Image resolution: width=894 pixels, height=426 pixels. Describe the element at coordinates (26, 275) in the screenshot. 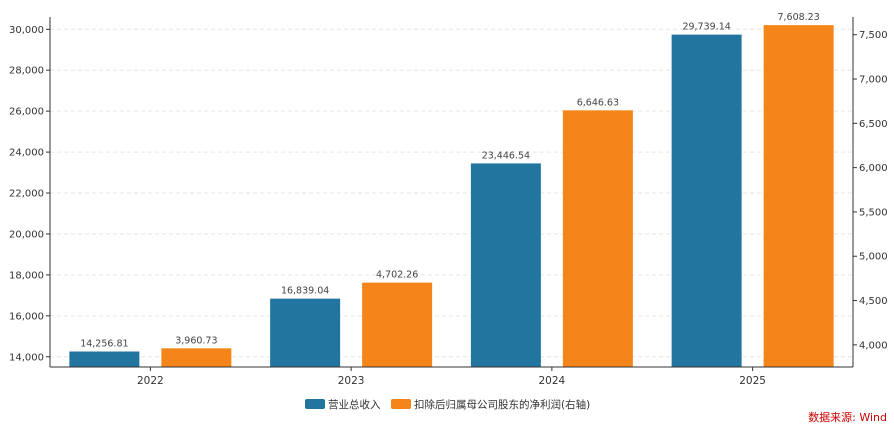

I see `left-tick-label: 18,000` at that location.